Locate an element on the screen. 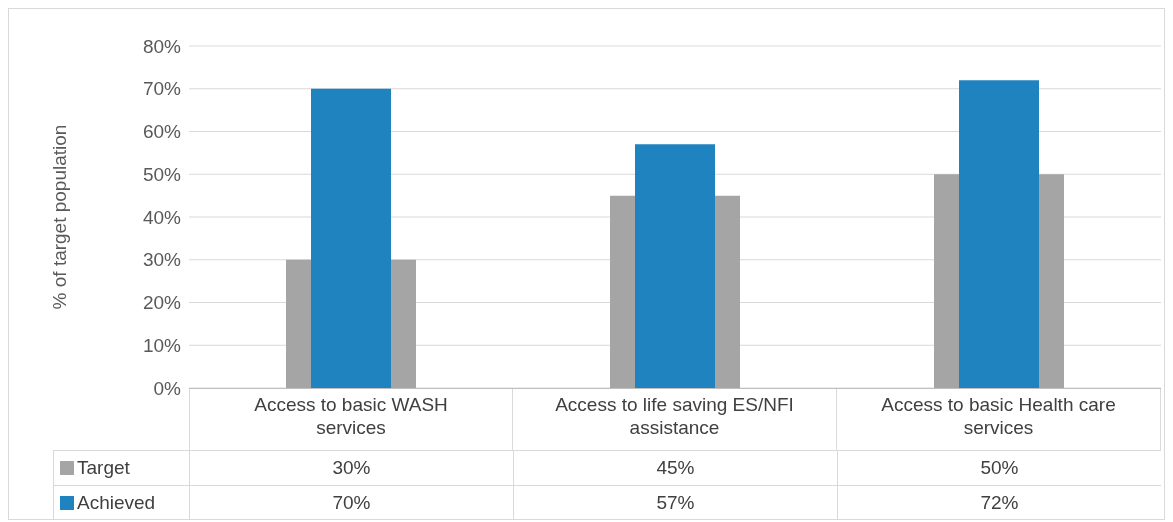 Image resolution: width=1173 pixels, height=522 pixels. data-label: 70% is located at coordinates (351, 503).